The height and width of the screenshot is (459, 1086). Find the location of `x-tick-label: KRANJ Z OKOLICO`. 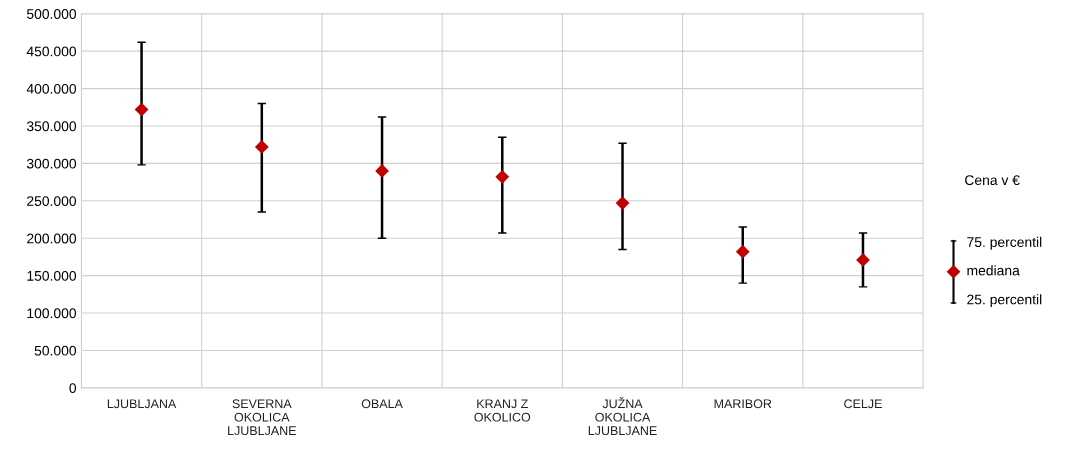

x-tick-label: KRANJ Z OKOLICO is located at coordinates (502, 410).